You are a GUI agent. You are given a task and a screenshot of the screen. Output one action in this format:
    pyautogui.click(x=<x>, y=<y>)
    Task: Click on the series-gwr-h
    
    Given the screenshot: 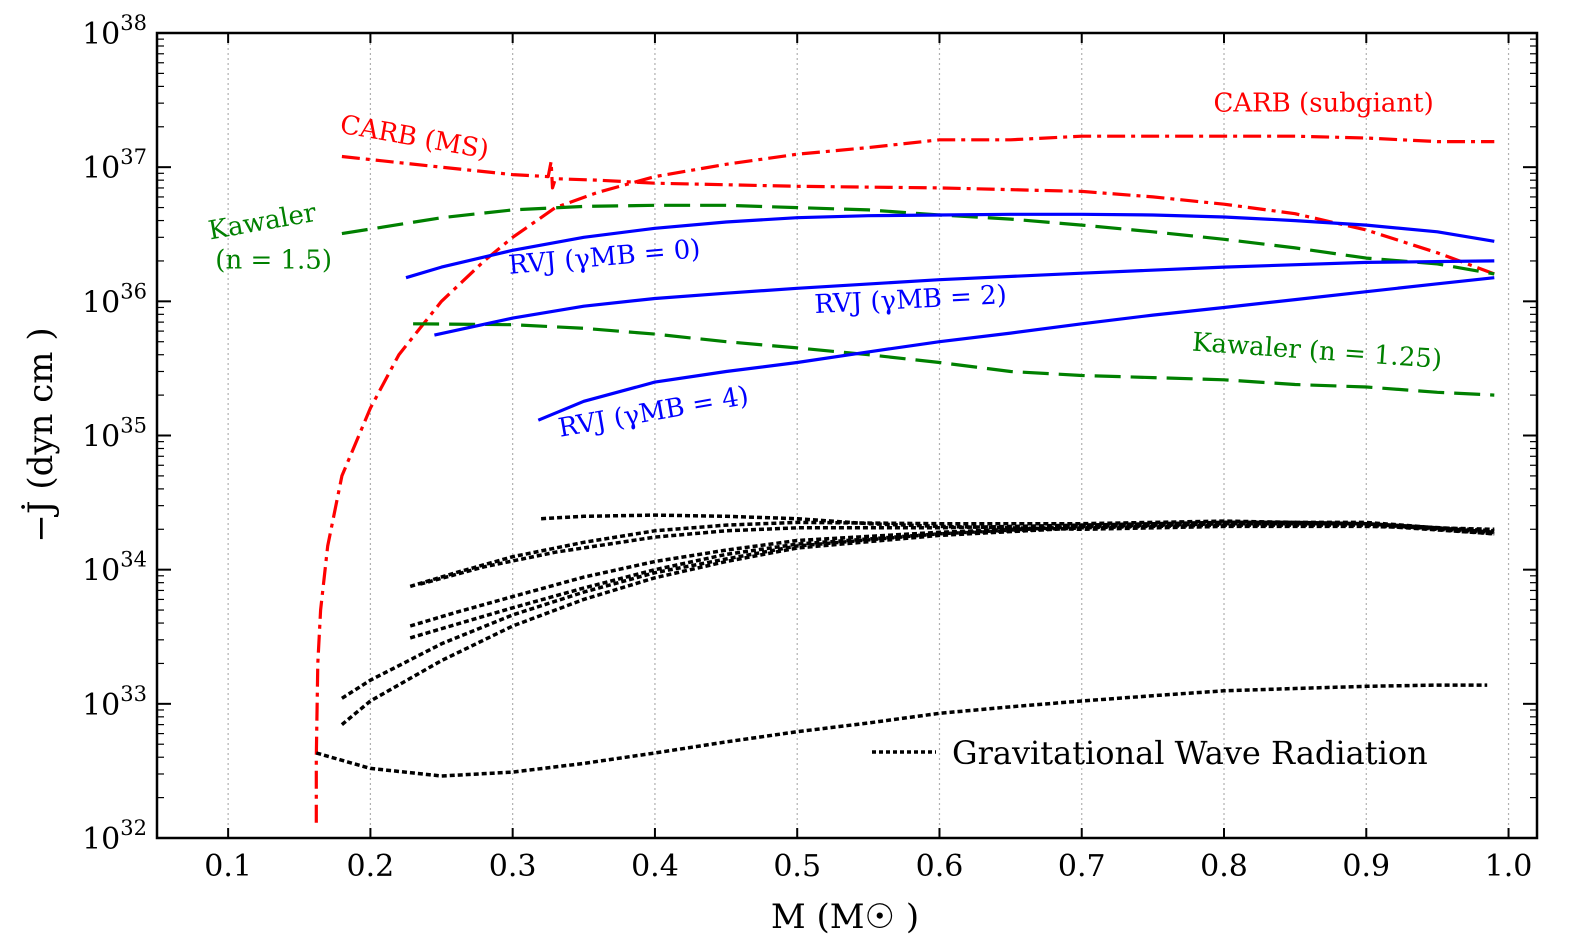 What is the action you would take?
    pyautogui.click(x=901, y=730)
    